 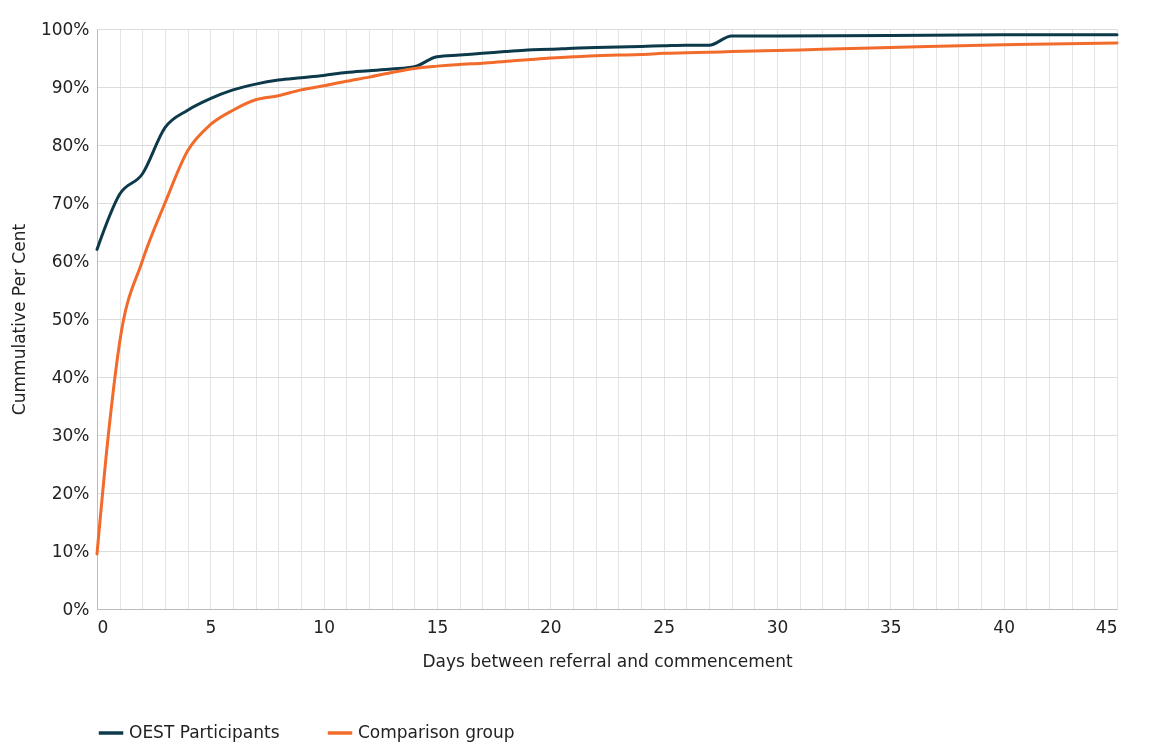 What do you see at coordinates (18, 319) in the screenshot?
I see `y-axis-title: Cummulative Per Cent` at bounding box center [18, 319].